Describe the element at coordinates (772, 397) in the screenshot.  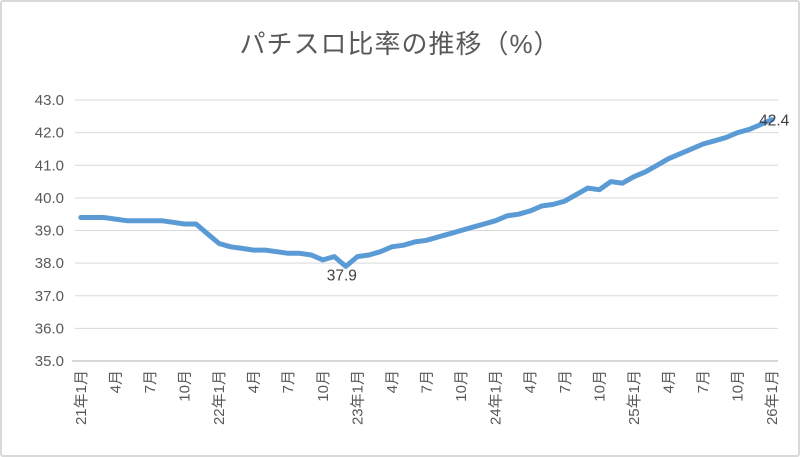
I see `x-axis-label: 26年1月` at that location.